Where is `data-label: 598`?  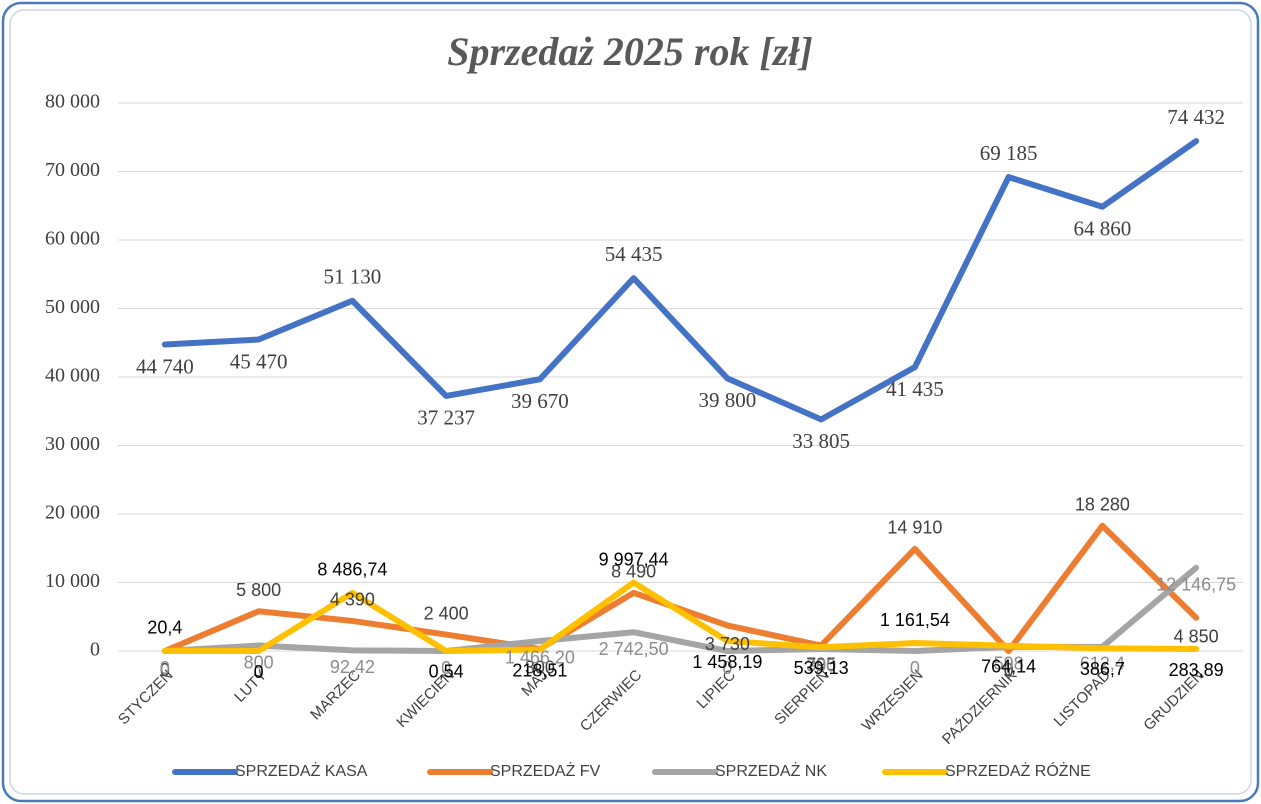 data-label: 598 is located at coordinates (1009, 664).